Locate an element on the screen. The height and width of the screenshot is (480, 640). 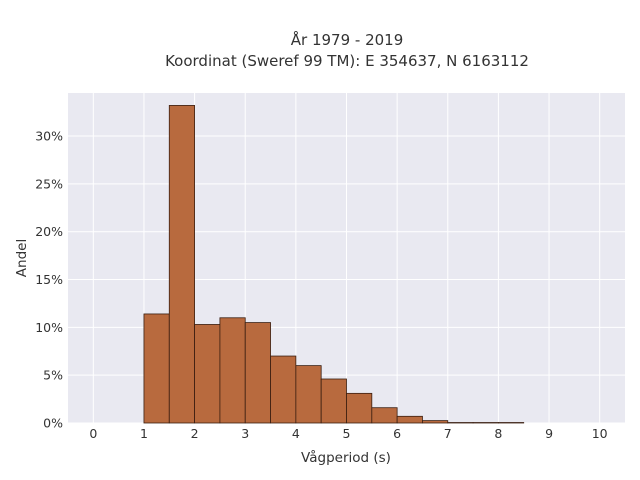
x-tick-label: 2 is located at coordinates (195, 433).